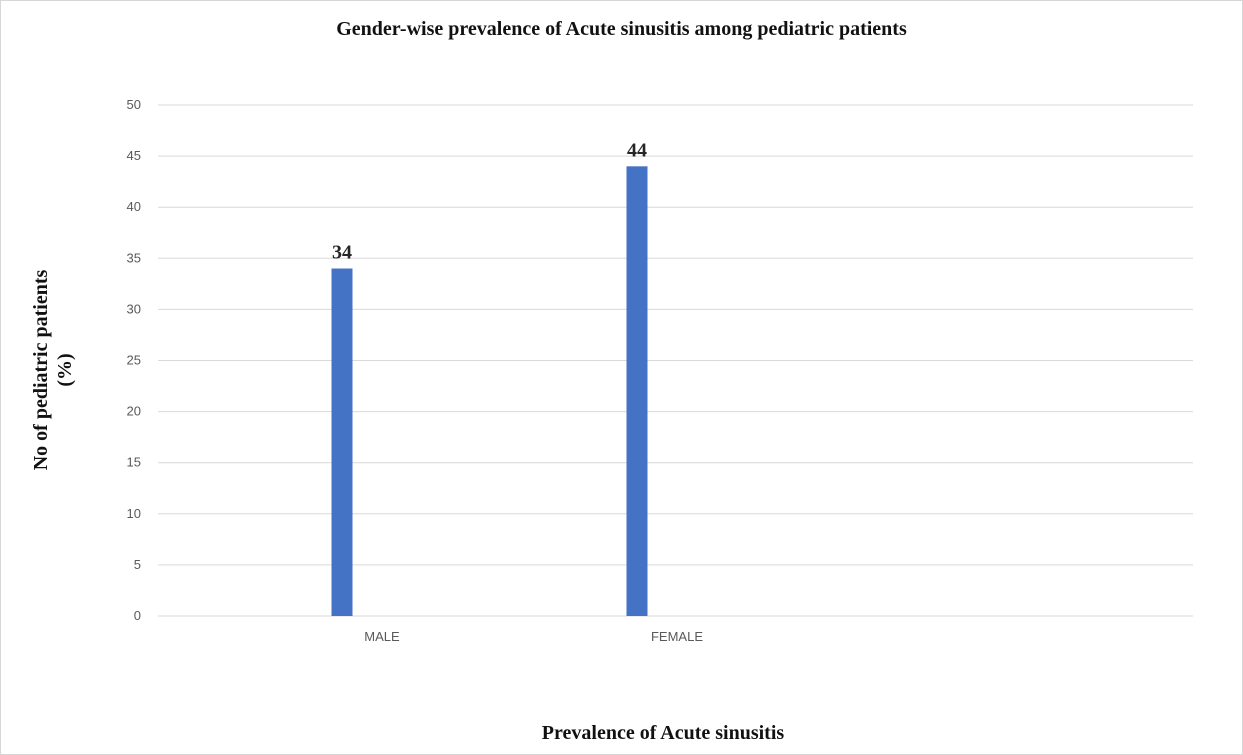 This screenshot has height=755, width=1243. What do you see at coordinates (637, 150) in the screenshot?
I see `data-label: 44` at bounding box center [637, 150].